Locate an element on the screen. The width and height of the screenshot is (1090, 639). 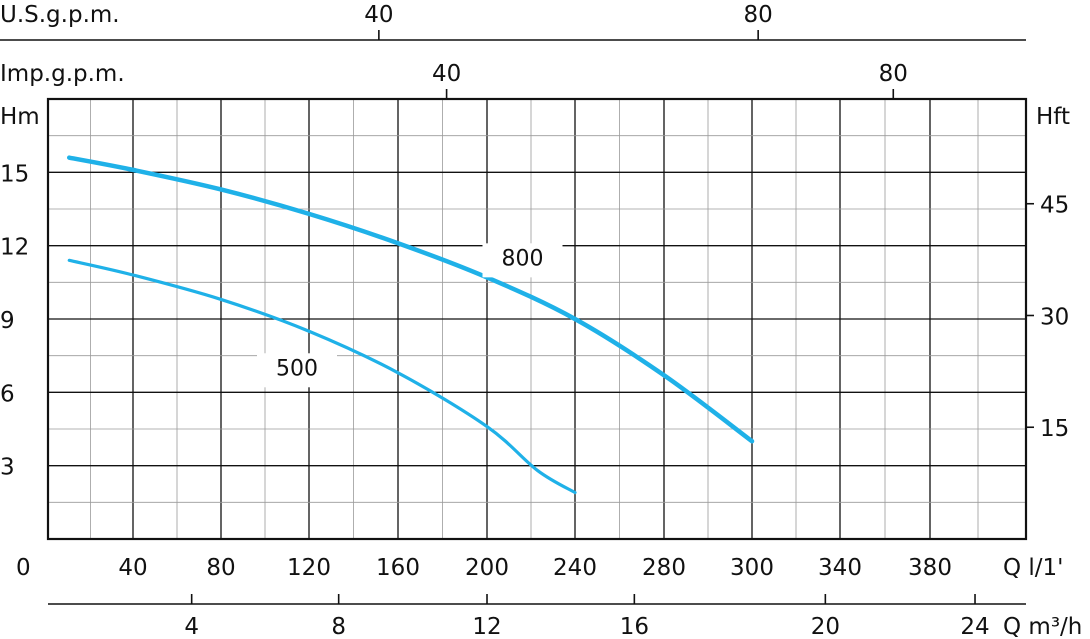
right-ticks: 15 30 45 is located at coordinates (1047, 317).